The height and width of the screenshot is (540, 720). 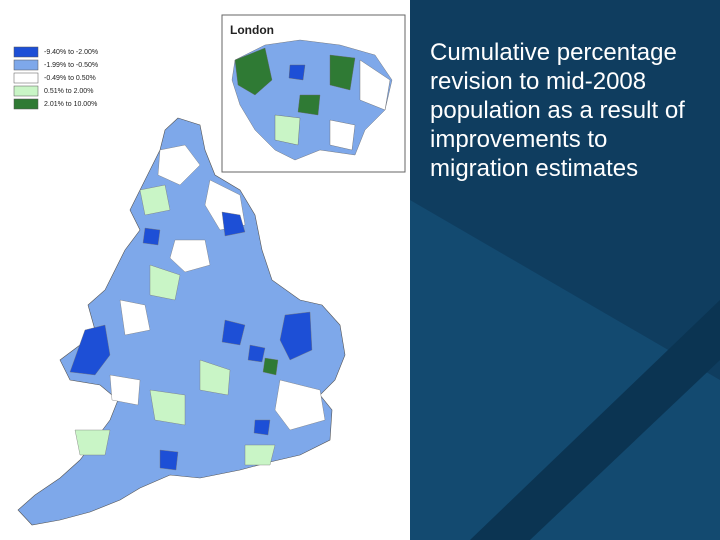 I want to click on london-map, so click(x=312, y=100).